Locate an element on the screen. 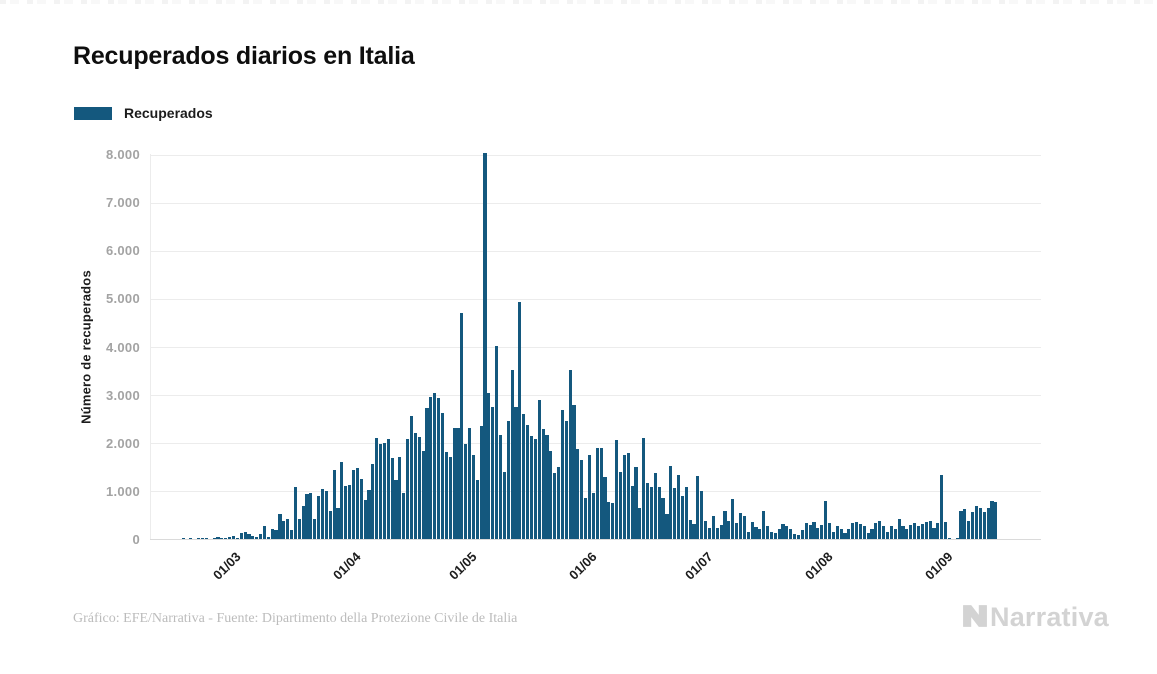 The width and height of the screenshot is (1157, 674). y-tick-label: 1.000 is located at coordinates (122, 491).